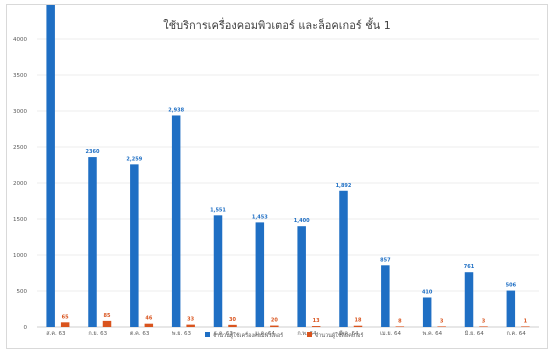 Image resolution: width=555 pixels, height=356 pixels. I want to click on data-label-locker: 13, so click(316, 321).